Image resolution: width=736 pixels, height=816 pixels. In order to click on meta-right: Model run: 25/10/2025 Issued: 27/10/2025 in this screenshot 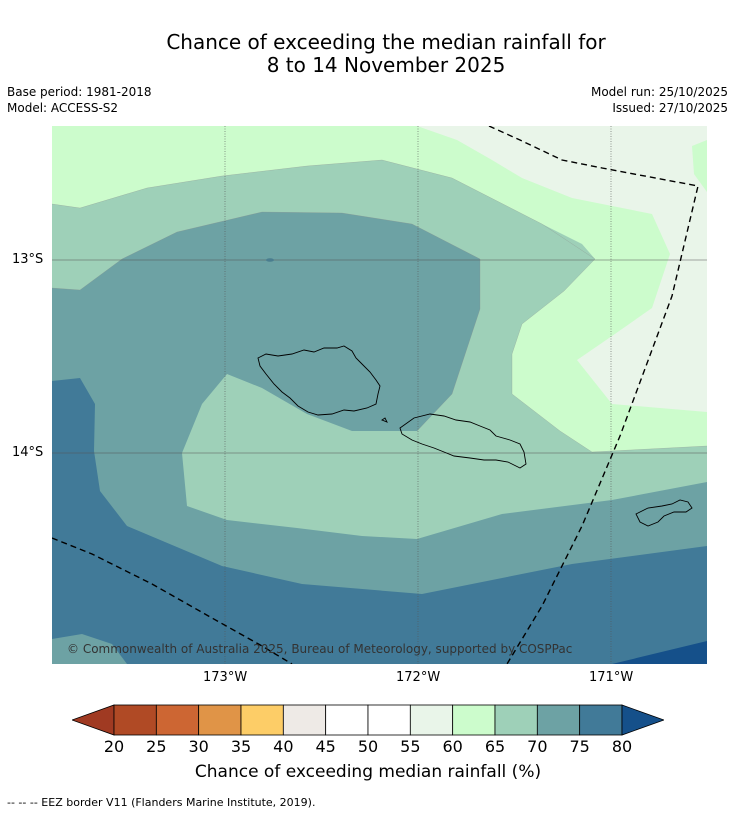, I will do `click(659, 100)`.